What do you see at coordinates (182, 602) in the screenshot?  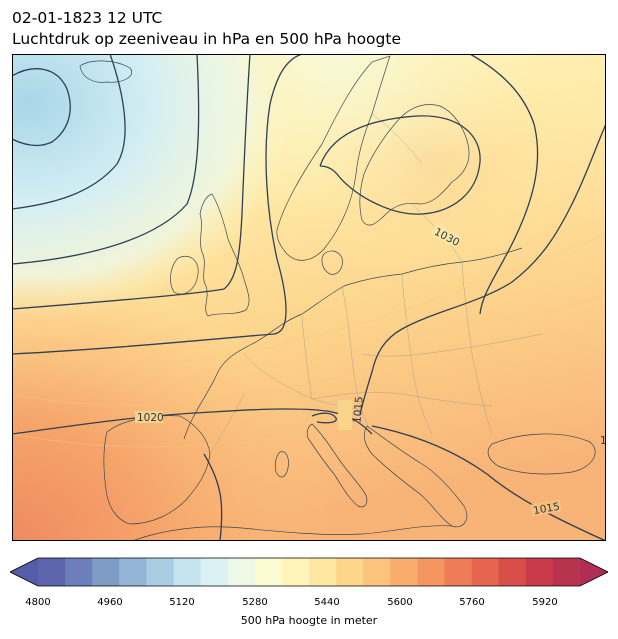 I see `colorbar-tick: 5120` at bounding box center [182, 602].